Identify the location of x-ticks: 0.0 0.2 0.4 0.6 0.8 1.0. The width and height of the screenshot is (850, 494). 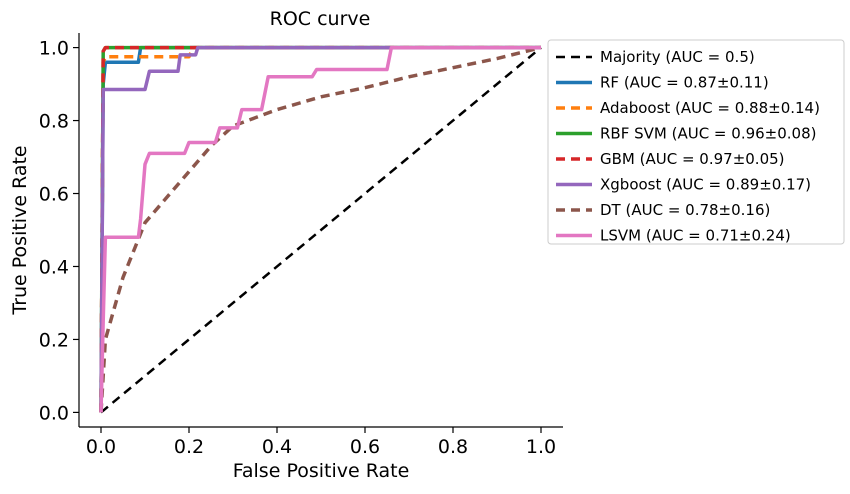
(321, 442).